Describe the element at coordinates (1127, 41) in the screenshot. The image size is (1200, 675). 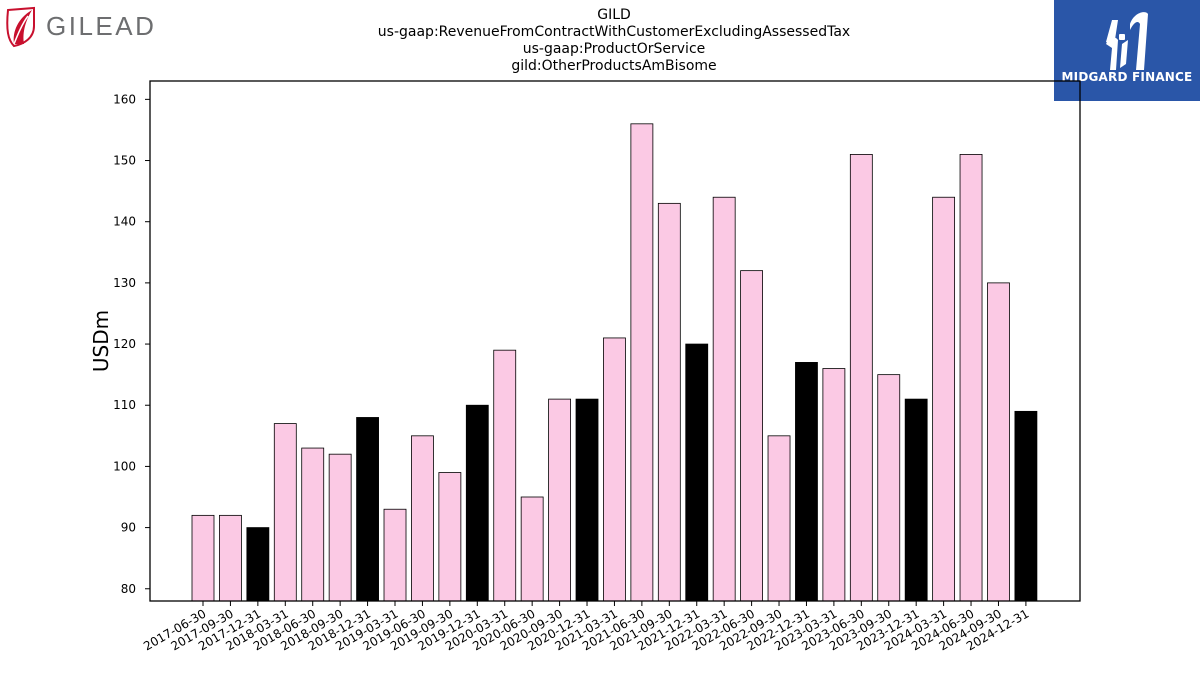
I see `midgard-m-icon` at that location.